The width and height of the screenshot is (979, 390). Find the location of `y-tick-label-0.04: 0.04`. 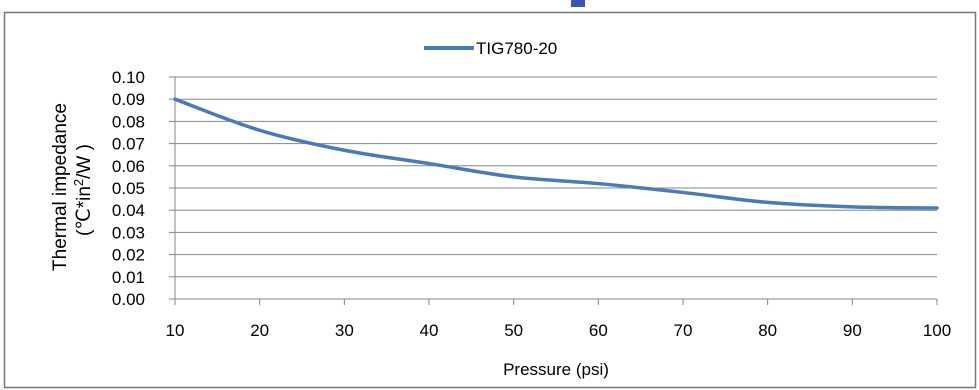

y-tick-label-0.04: 0.04 is located at coordinates (128, 210).